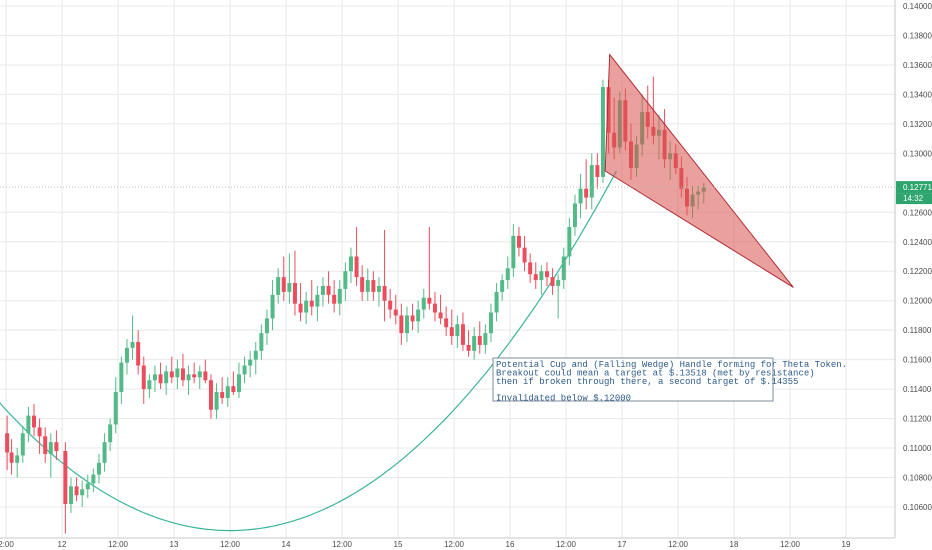 The width and height of the screenshot is (932, 550). Describe the element at coordinates (633, 379) in the screenshot. I see `annotation-box` at that location.